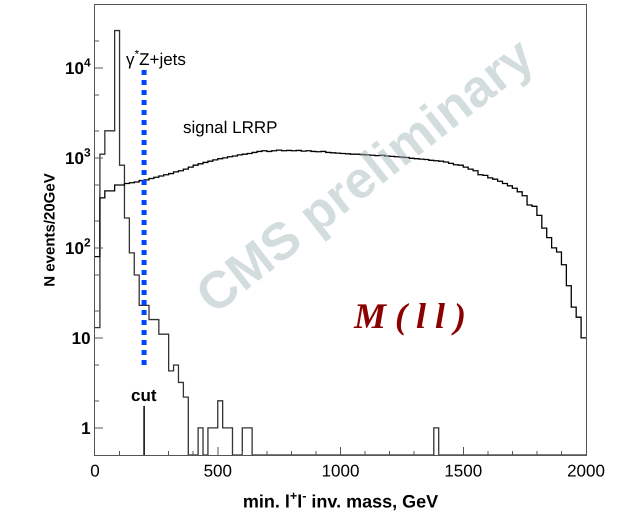 The width and height of the screenshot is (626, 518). Describe the element at coordinates (341, 470) in the screenshot. I see `x-tick-label: 1000` at that location.